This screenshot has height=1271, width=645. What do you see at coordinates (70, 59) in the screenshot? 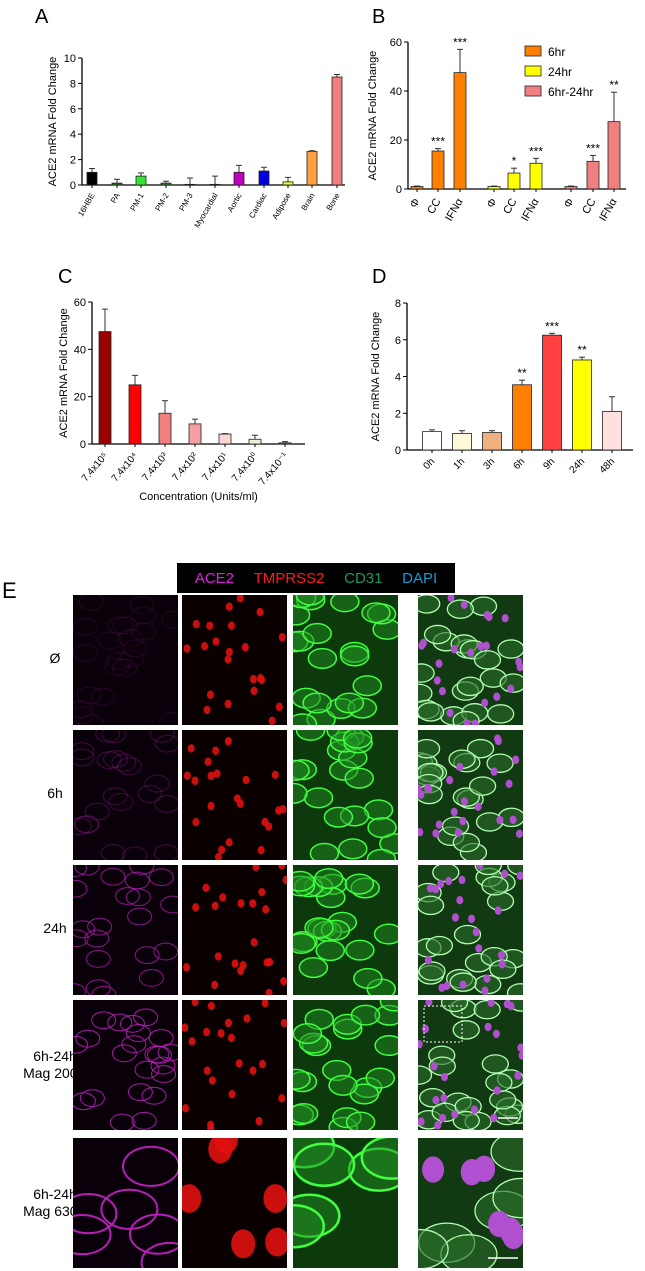
I see `y-tick-label: 10` at bounding box center [70, 59].